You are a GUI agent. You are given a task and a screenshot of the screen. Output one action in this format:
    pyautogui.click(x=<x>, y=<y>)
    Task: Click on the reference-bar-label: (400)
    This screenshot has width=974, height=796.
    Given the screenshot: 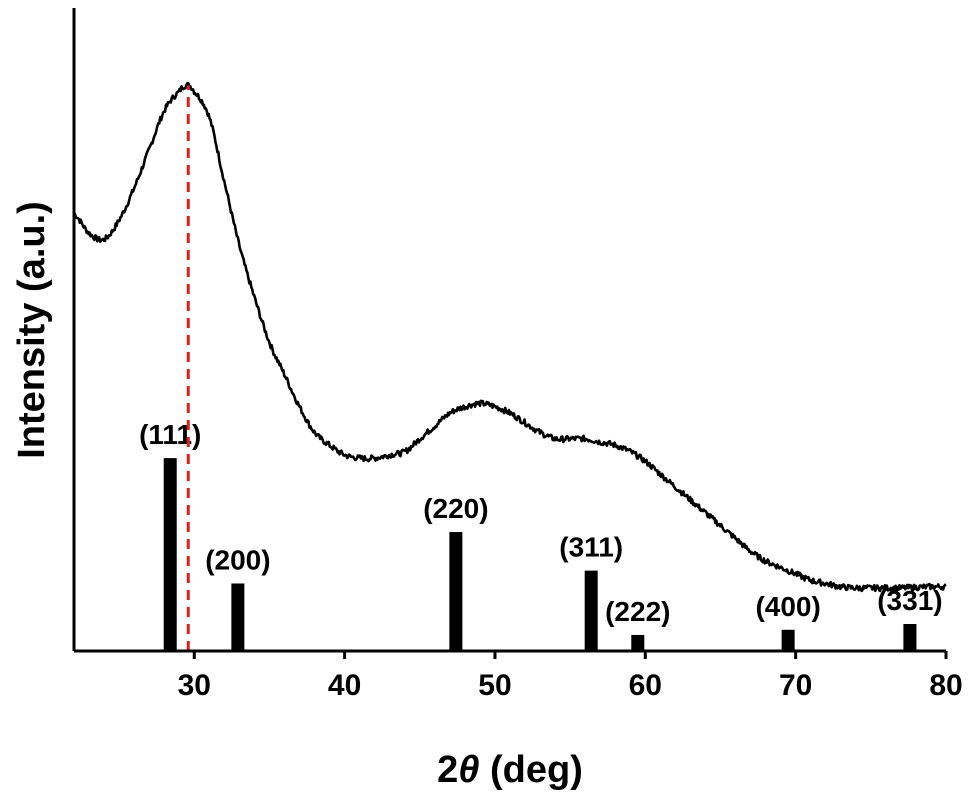 What is the action you would take?
    pyautogui.click(x=787, y=606)
    